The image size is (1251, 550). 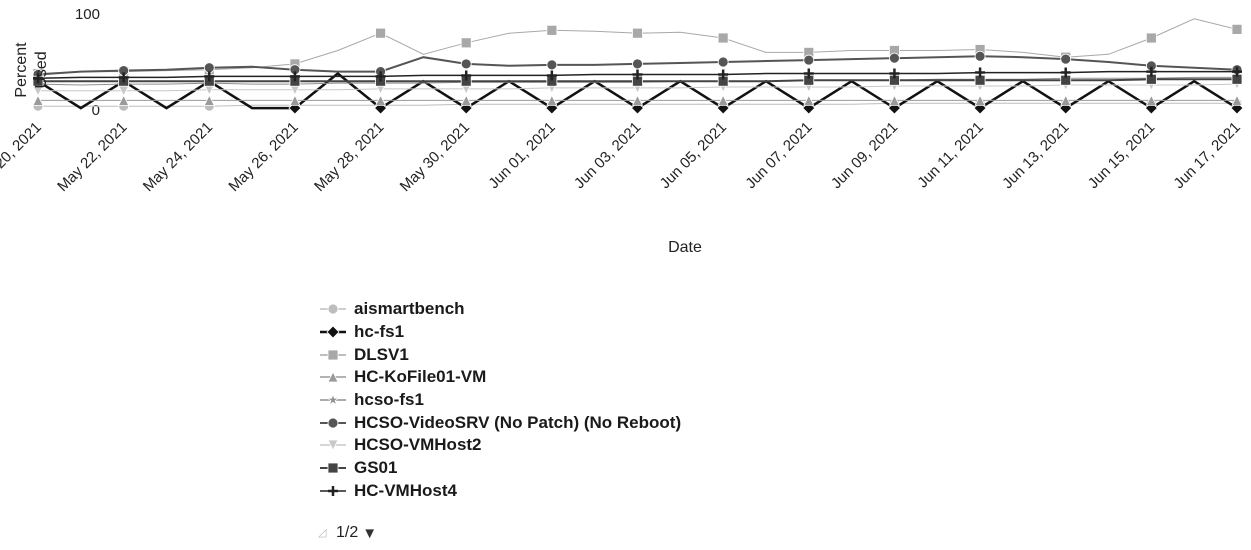 I want to click on legend-item: GS01, so click(x=618, y=468).